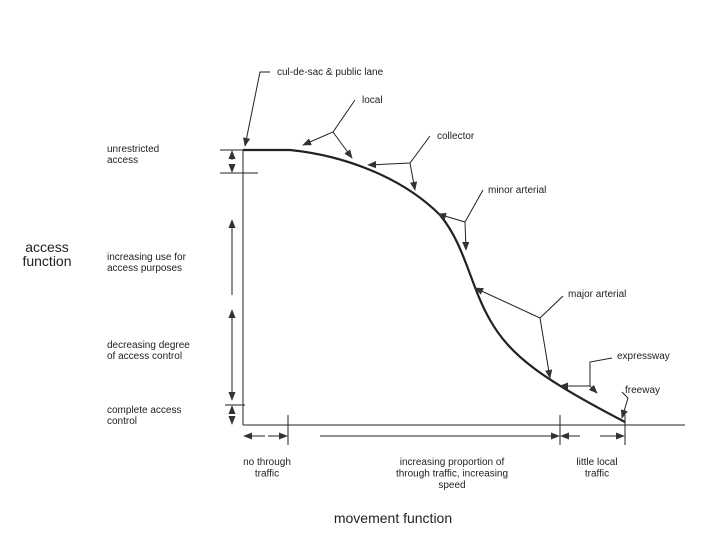 This screenshot has width=720, height=540. I want to click on access-level-label: access, so click(122, 160).